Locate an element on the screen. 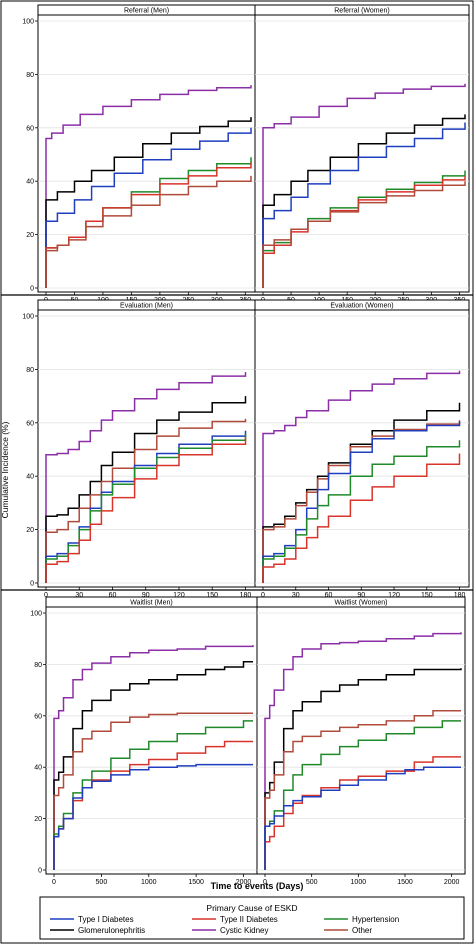 Image resolution: width=474 pixels, height=944 pixels. panel-title: Evaluation (Women) is located at coordinates (361, 306).